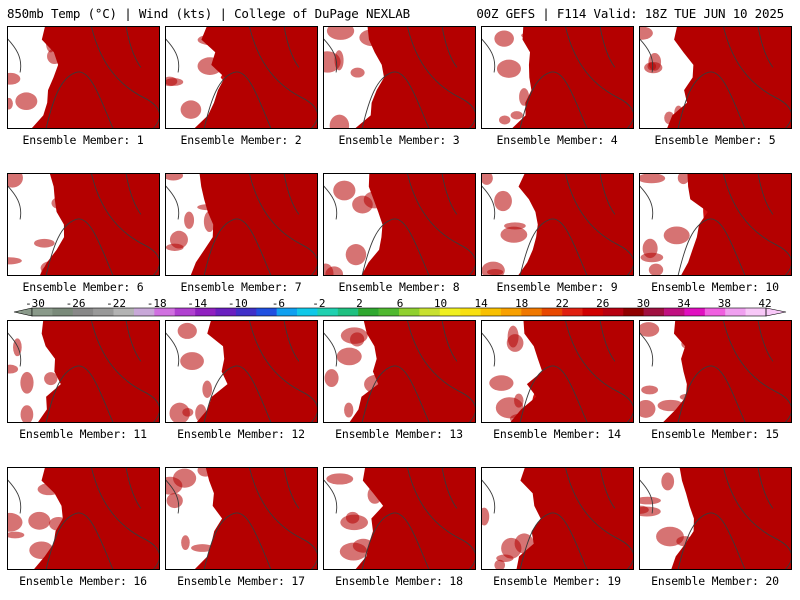 This screenshot has height=600, width=800. Describe the element at coordinates (715, 140) in the screenshot. I see `ensemble-member-label: Ensemble Member: 5` at that location.